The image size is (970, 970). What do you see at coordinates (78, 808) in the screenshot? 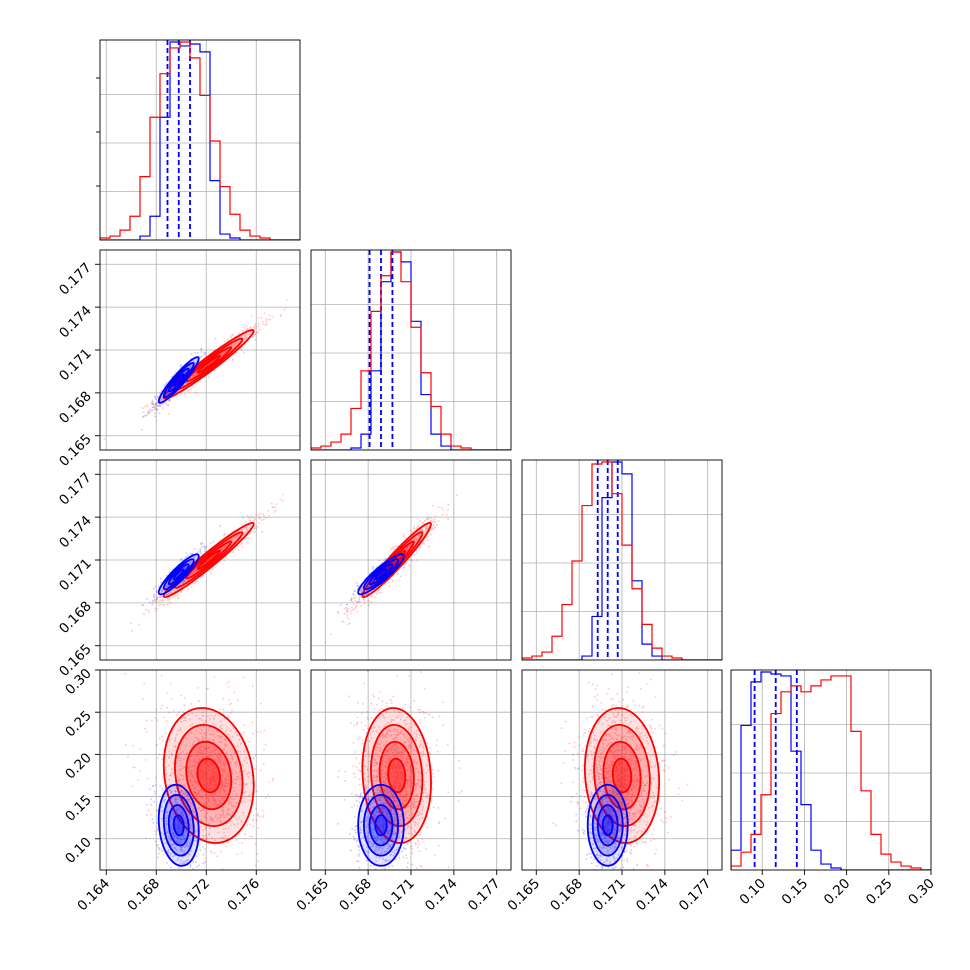
I see `y-tick-label: 0.15` at bounding box center [78, 808].